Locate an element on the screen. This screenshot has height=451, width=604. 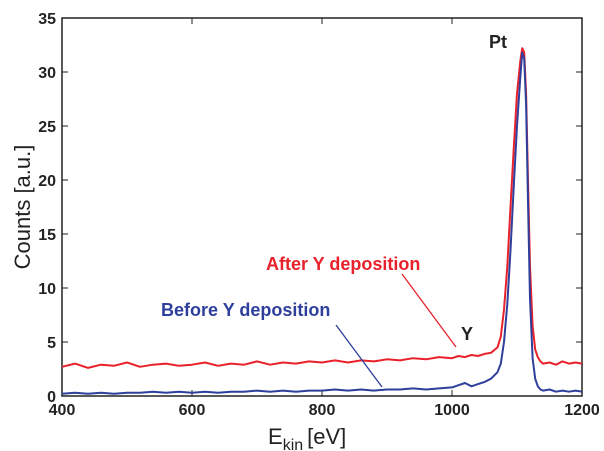
x-axis-label-unit: [eV] is located at coordinates (326, 436).